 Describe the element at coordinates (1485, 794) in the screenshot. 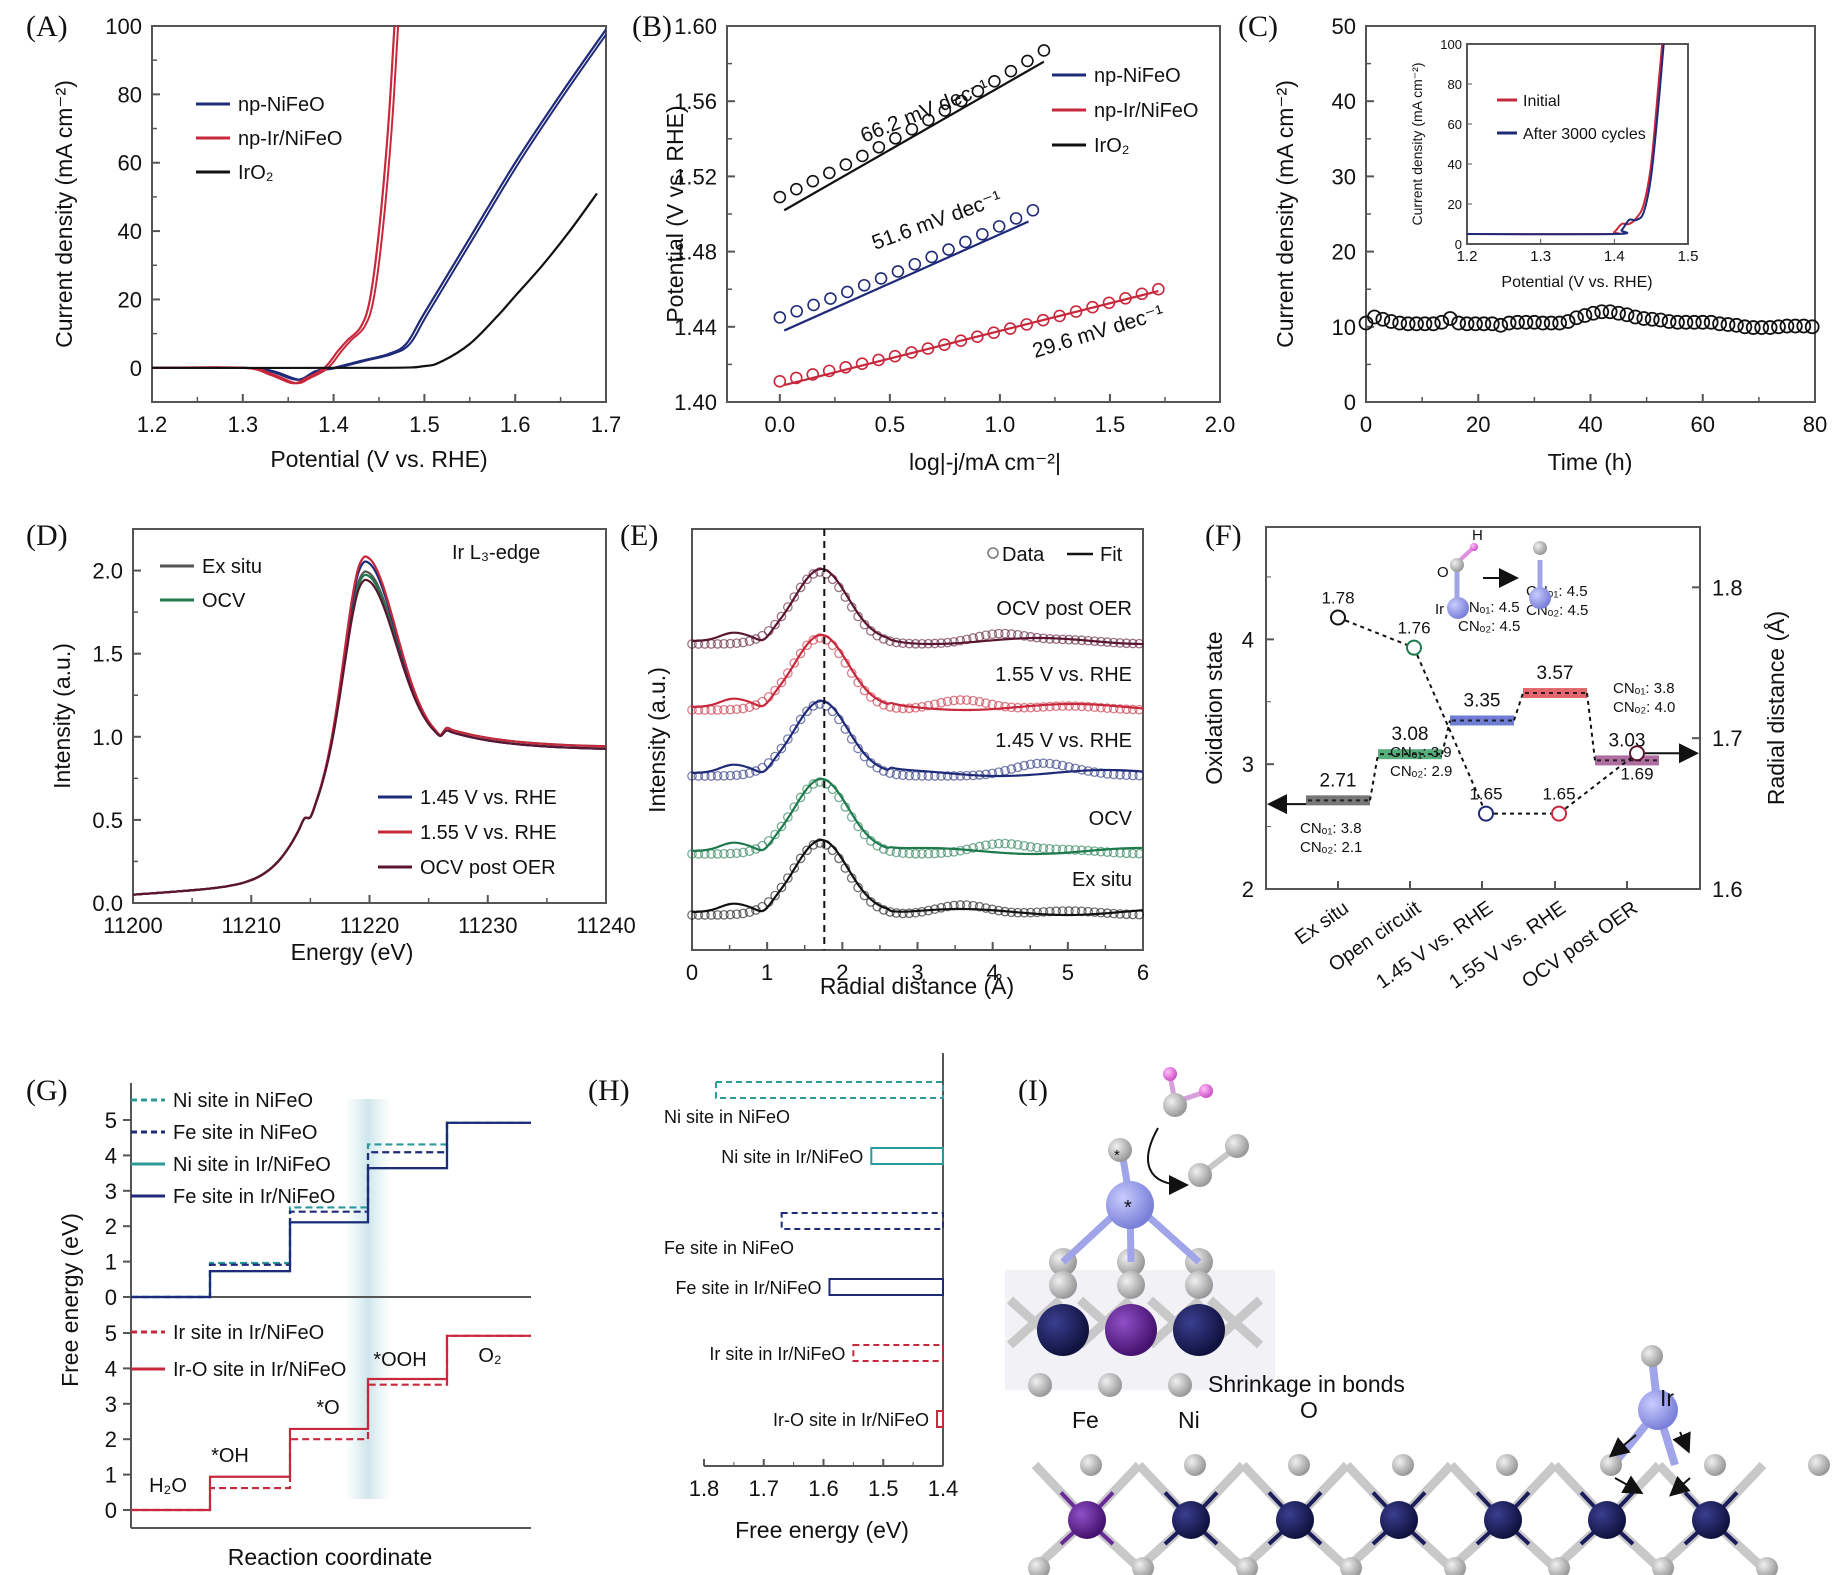

I see `radial-distance-value: 1.65` at that location.